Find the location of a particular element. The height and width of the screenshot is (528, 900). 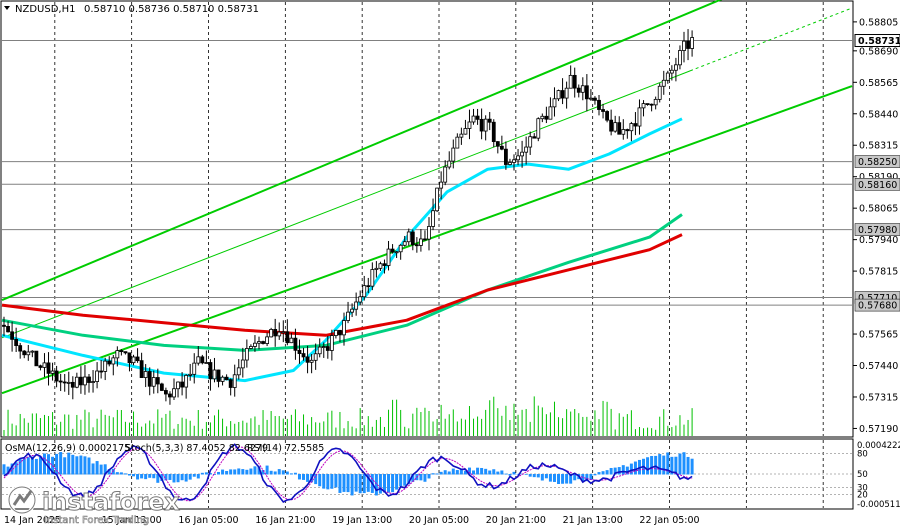

stochastic-main-line is located at coordinates (348, 473).